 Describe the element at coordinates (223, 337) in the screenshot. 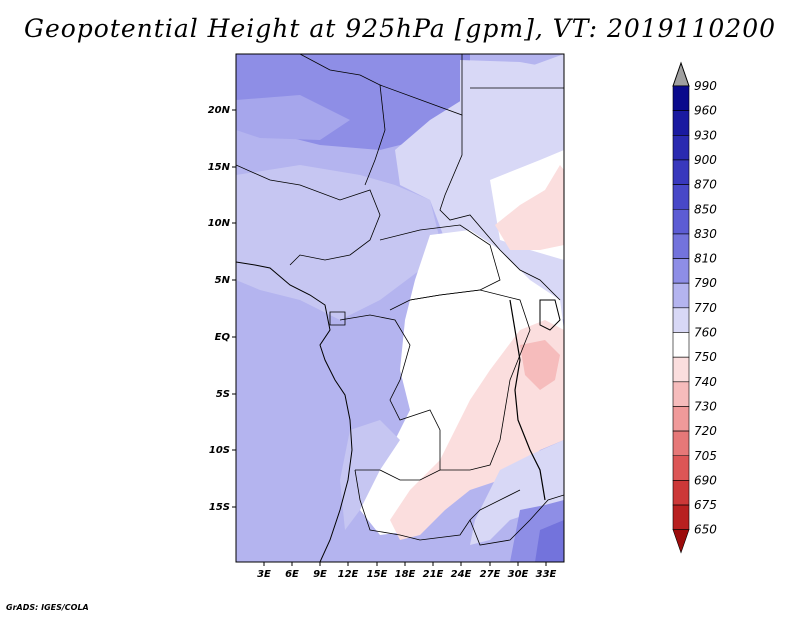

I see `lat-label: EQ` at that location.